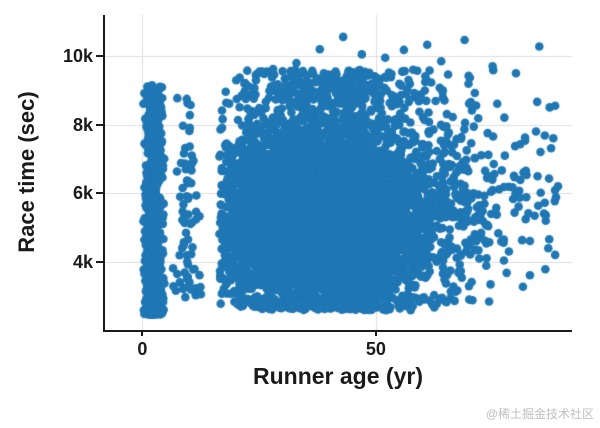 The width and height of the screenshot is (600, 428). Describe the element at coordinates (82, 124) in the screenshot. I see `y-tick-label: 8k` at that location.